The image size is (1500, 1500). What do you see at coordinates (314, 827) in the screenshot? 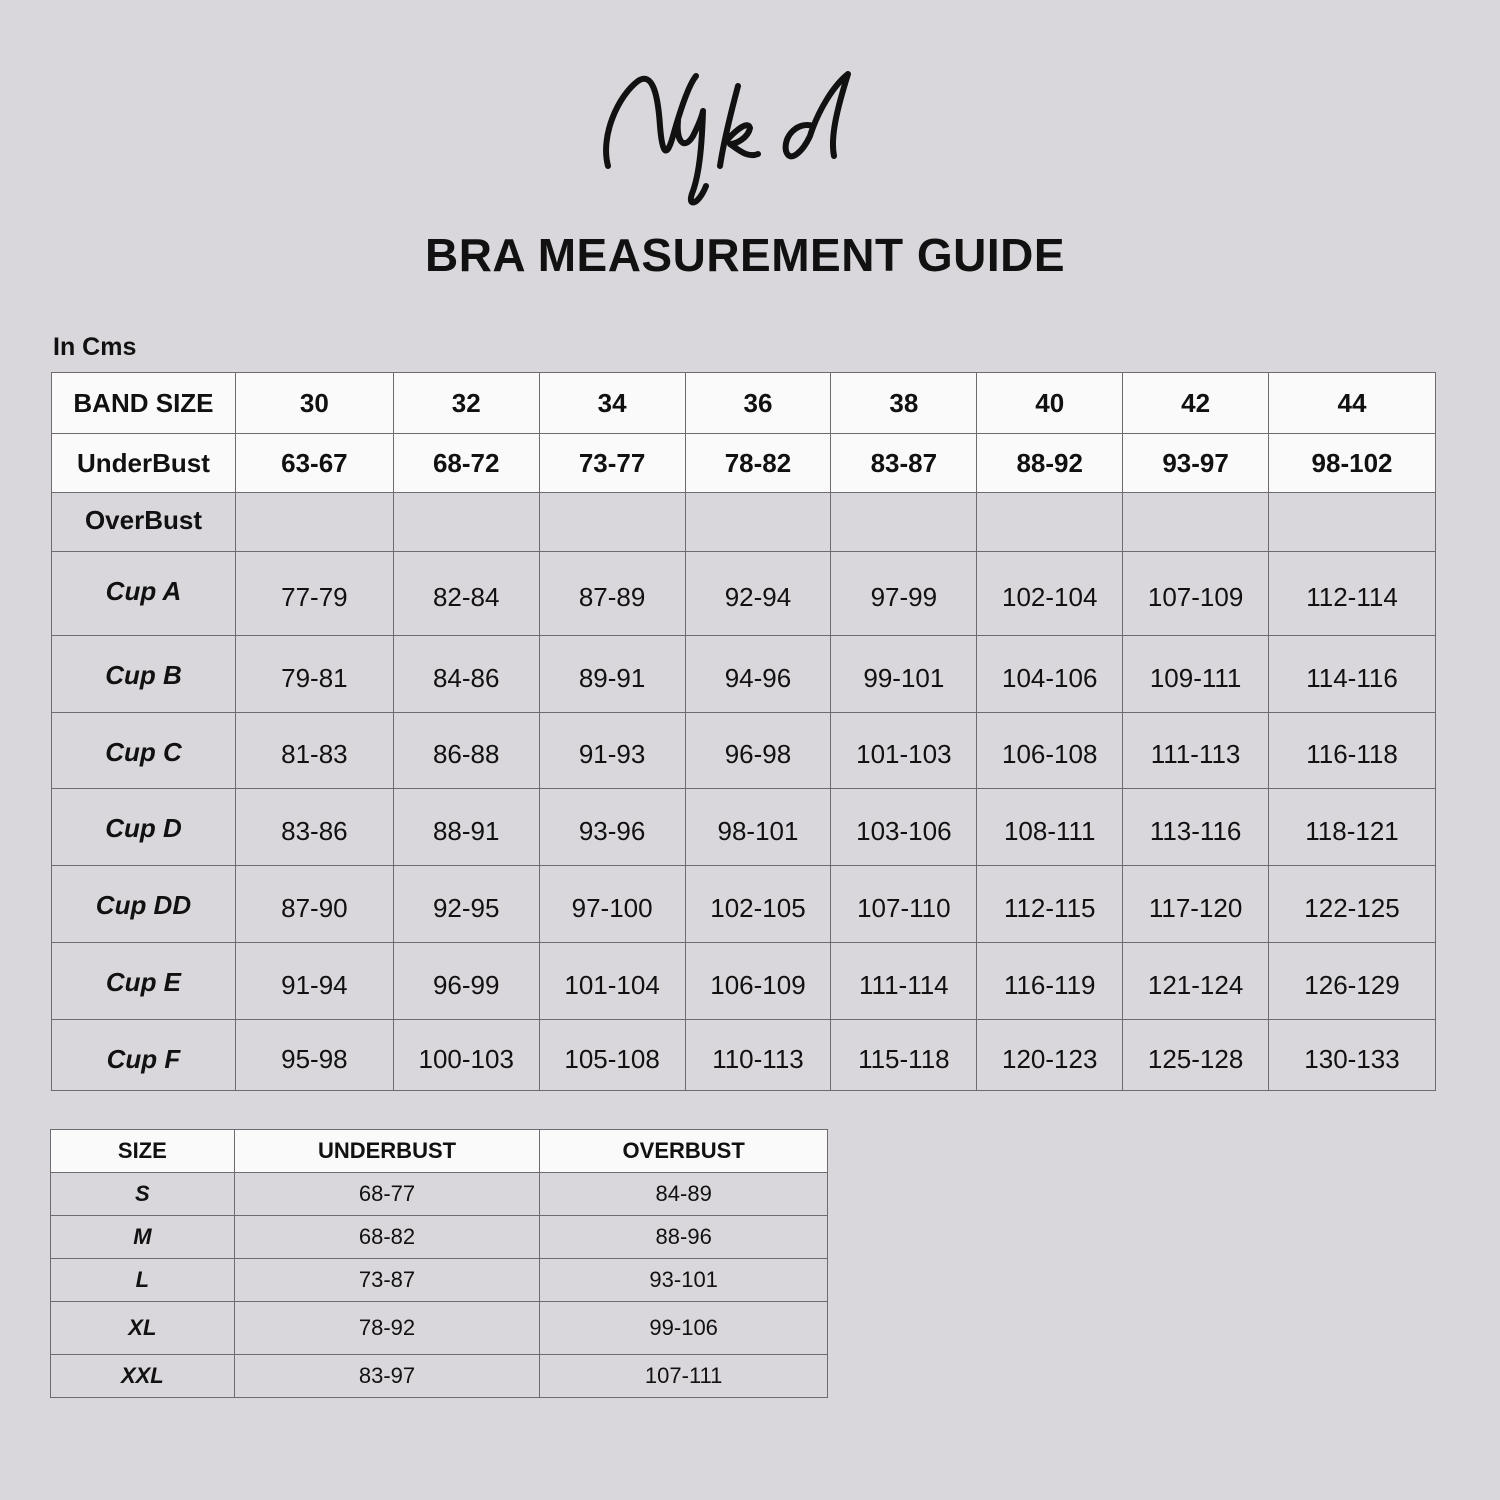
I see `overbust-cell: 83-86` at bounding box center [314, 827].